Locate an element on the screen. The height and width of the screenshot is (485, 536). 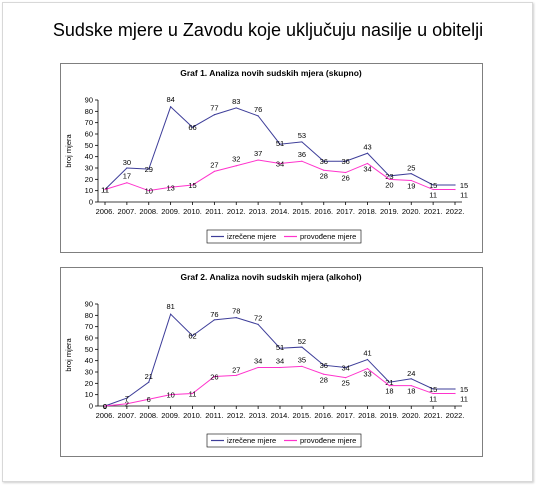
data-label: 17 is located at coordinates (127, 176).